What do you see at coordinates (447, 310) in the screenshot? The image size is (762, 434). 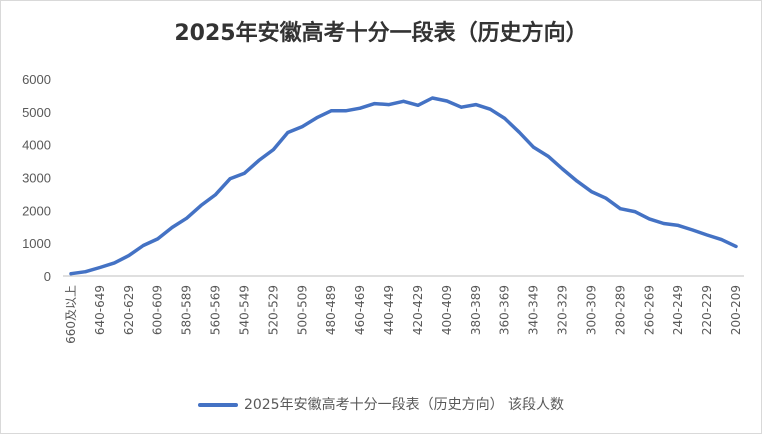 I see `x-tick-label: 400-409` at bounding box center [447, 310].